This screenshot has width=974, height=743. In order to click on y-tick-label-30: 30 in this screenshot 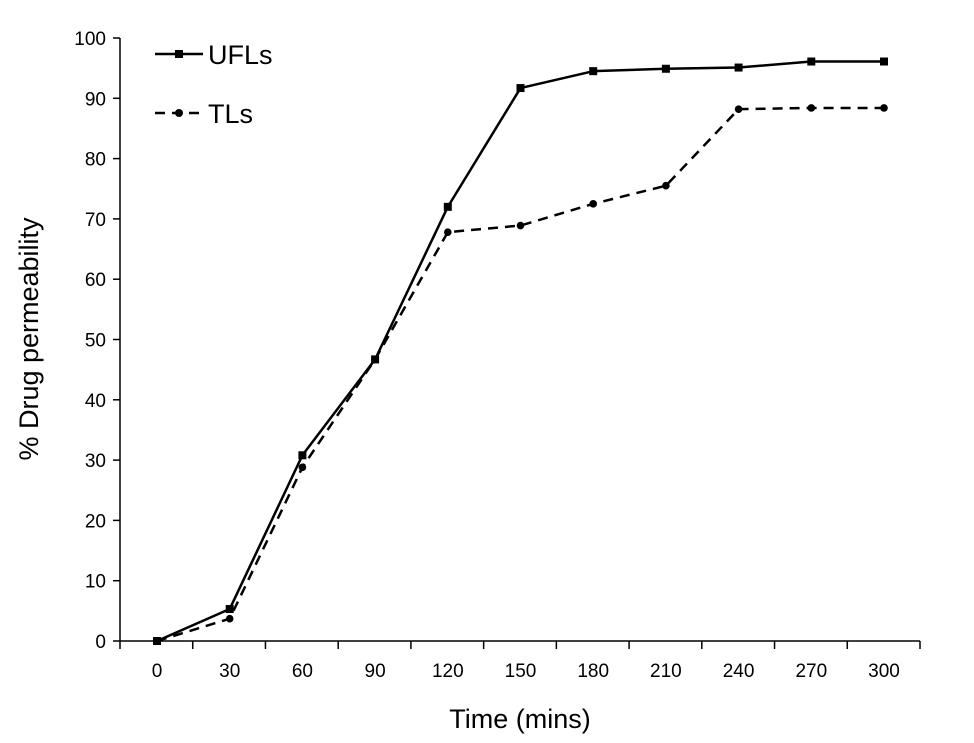, I will do `click(95, 461)`.